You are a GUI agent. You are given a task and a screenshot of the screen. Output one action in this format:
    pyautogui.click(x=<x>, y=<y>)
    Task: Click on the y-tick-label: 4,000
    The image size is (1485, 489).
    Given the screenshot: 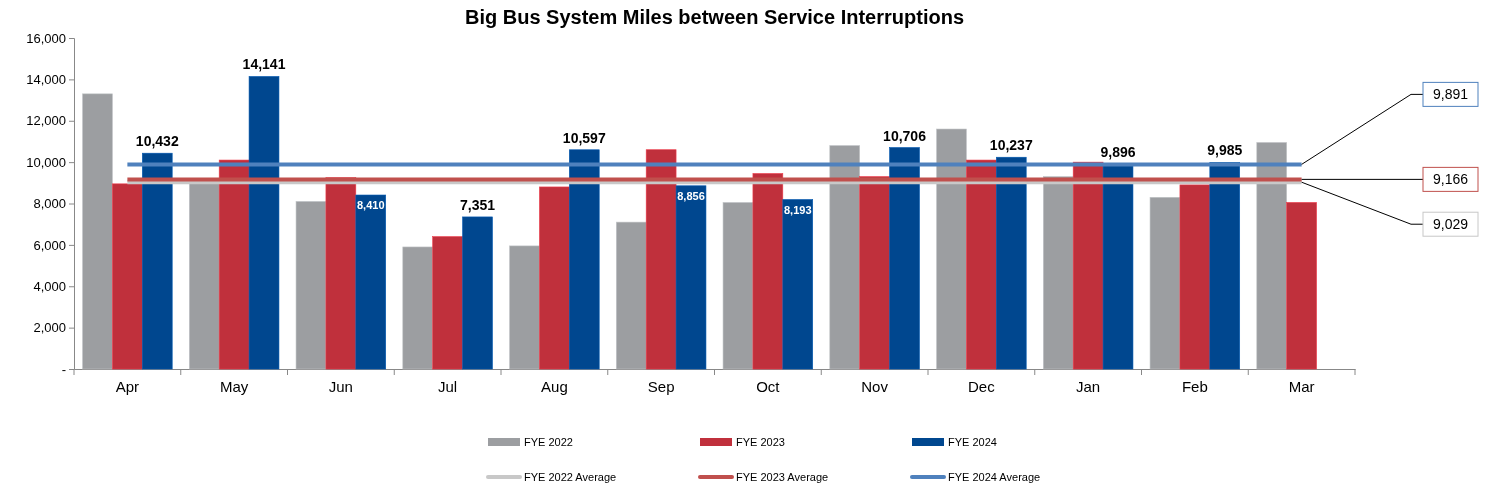 What is the action you would take?
    pyautogui.click(x=49, y=286)
    